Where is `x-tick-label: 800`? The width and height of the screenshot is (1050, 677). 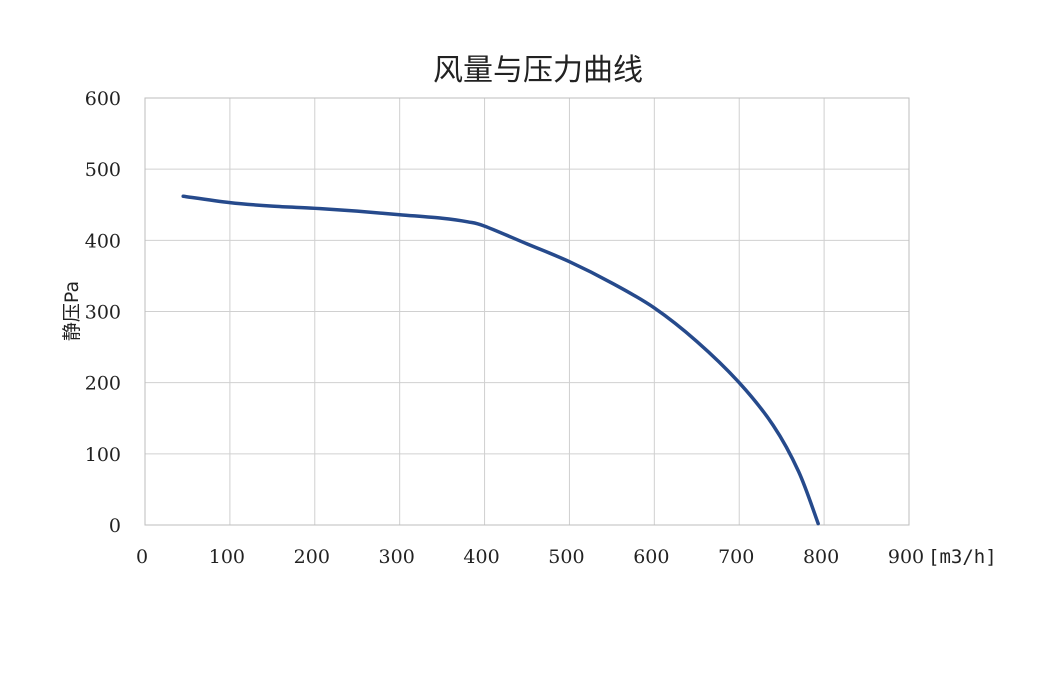
x-tick-label: 800 is located at coordinates (821, 557).